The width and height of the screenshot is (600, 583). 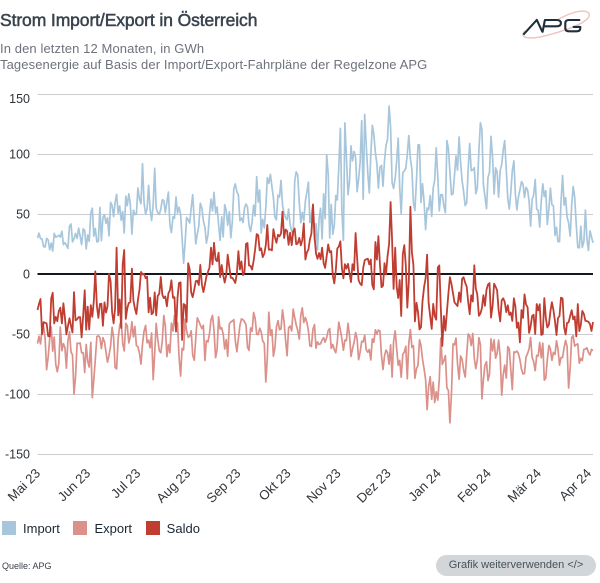 What do you see at coordinates (19, 99) in the screenshot?
I see `svg-text: 150` at bounding box center [19, 99].